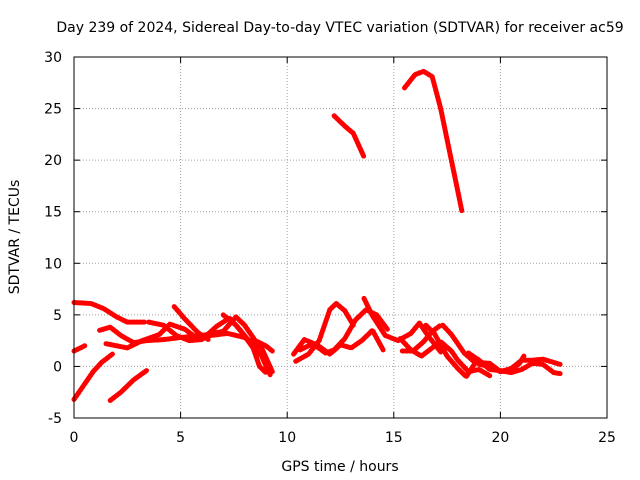 The image size is (640, 480). What do you see at coordinates (394, 438) in the screenshot?
I see `x-tick-label: 15` at bounding box center [394, 438].